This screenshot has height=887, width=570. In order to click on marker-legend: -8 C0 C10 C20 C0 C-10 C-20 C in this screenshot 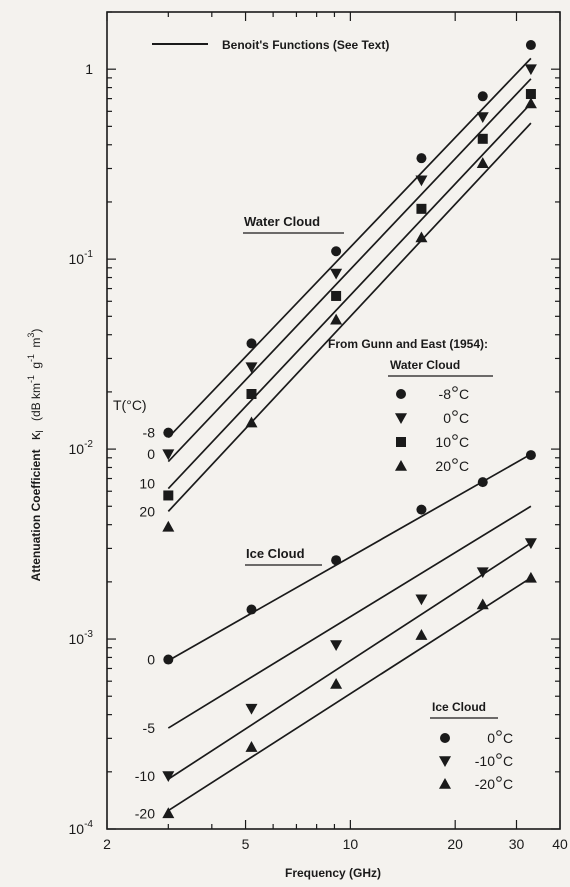, I will do `click(454, 589)`.